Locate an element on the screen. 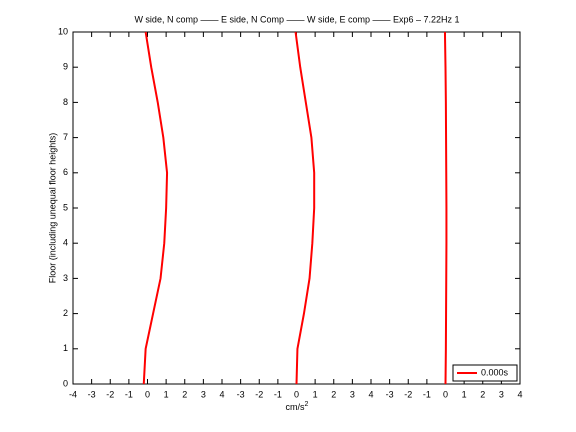 Image resolution: width=576 pixels, height=432 pixels. x-tick-label: -4 is located at coordinates (73, 394).